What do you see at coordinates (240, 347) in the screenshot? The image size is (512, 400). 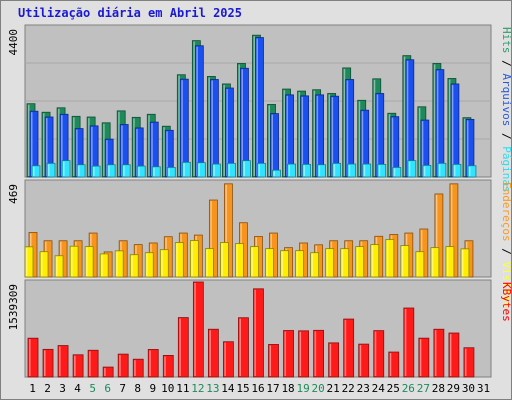 I see `bar-kbytes-kbytes-15-highlight` at bounding box center [240, 347].